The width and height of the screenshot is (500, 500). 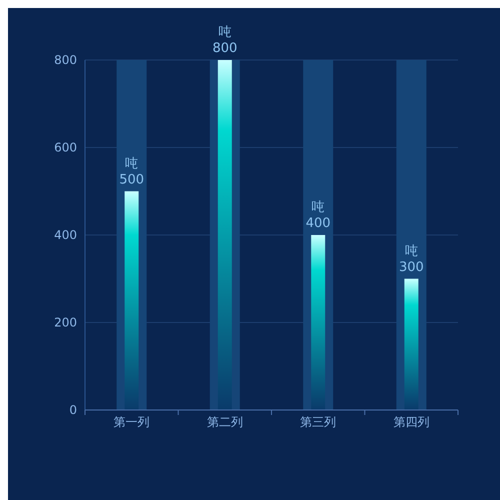 What do you see at coordinates (411, 422) in the screenshot?
I see `x-tick-label: 第四列` at bounding box center [411, 422].